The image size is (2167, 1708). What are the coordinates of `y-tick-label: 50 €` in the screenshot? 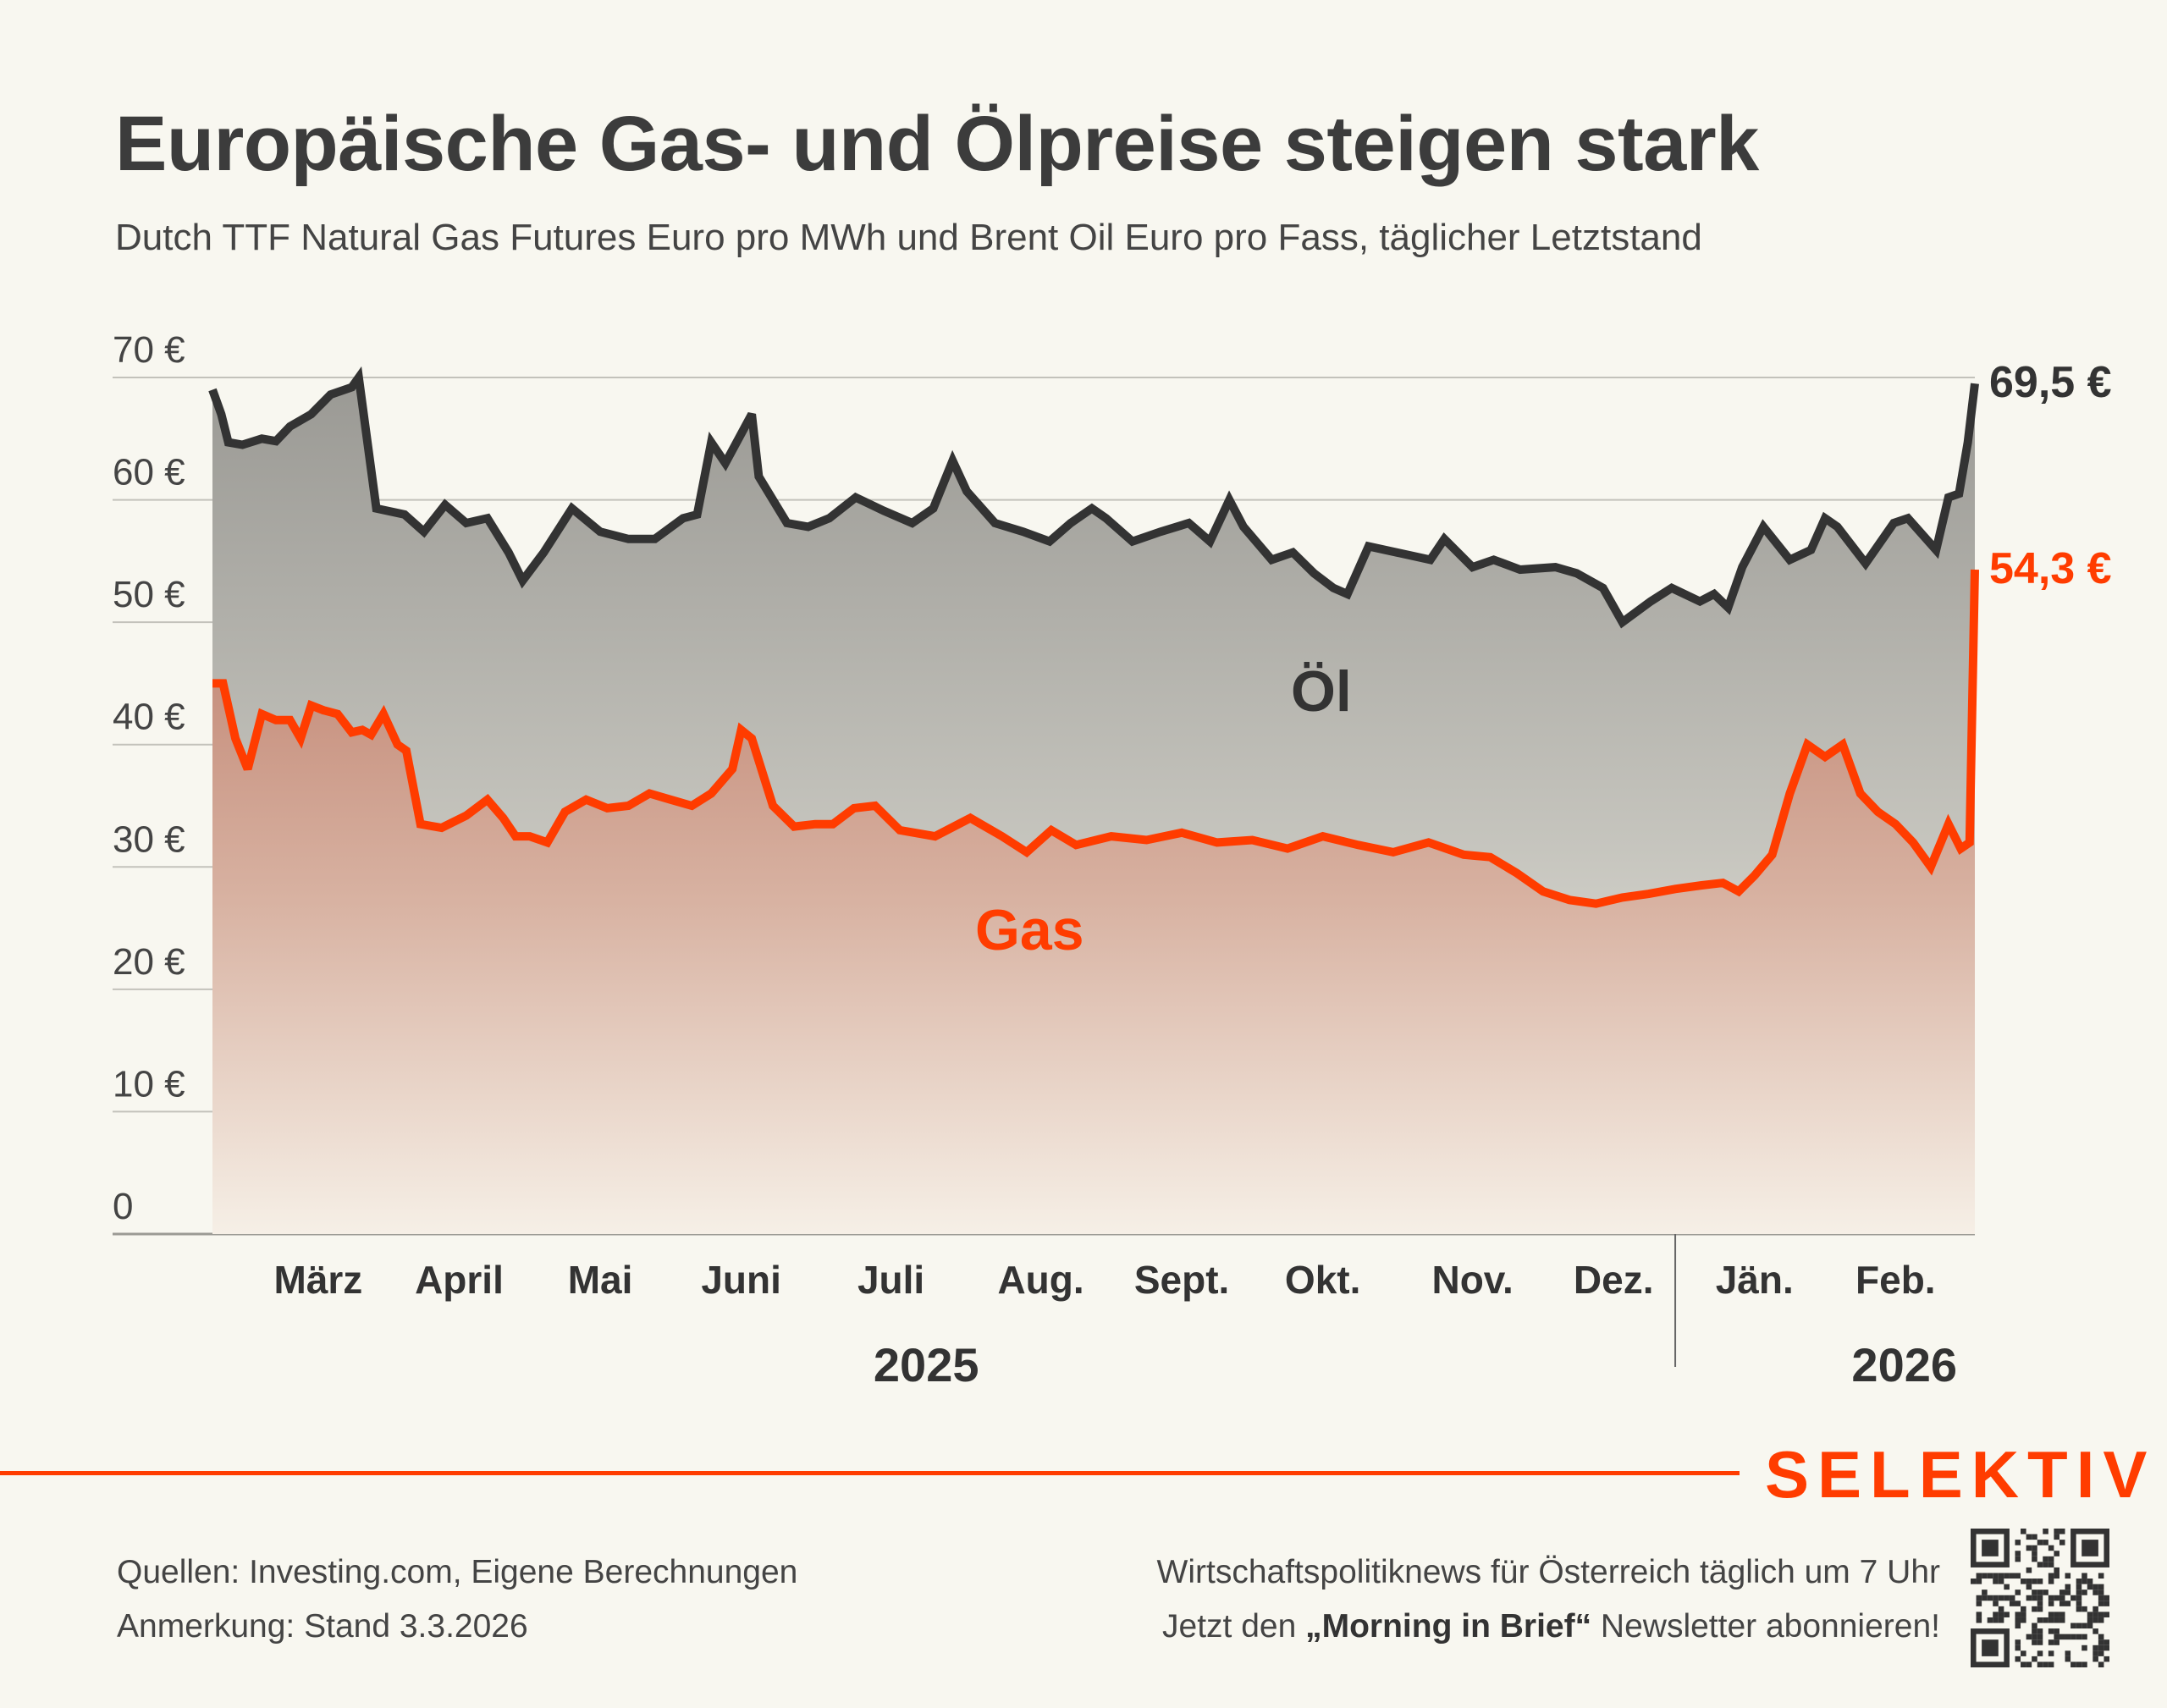 It's located at (149, 595).